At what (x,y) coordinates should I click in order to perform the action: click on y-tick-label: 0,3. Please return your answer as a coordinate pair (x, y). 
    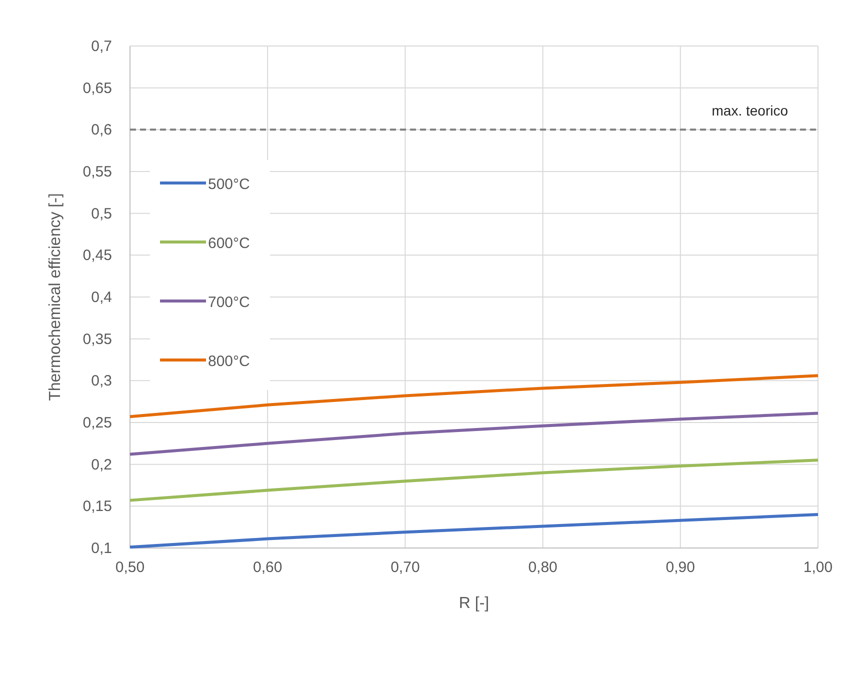
    Looking at the image, I should click on (101, 381).